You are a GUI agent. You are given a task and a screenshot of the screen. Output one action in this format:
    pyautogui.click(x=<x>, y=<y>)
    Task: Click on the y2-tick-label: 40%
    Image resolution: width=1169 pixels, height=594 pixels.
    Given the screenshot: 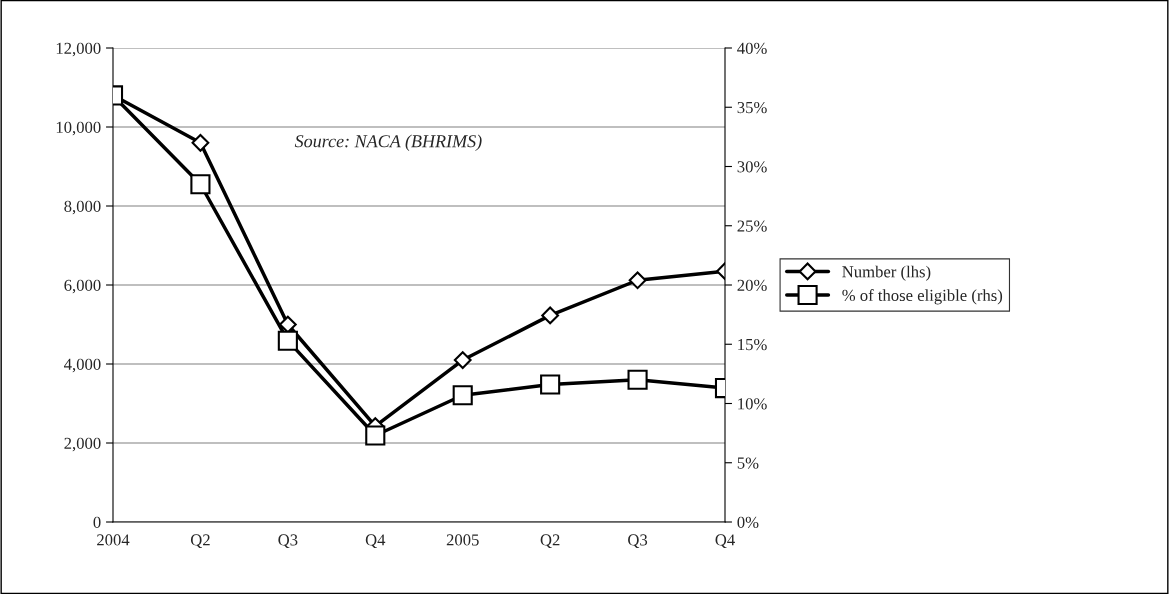 What is the action you would take?
    pyautogui.click(x=752, y=48)
    